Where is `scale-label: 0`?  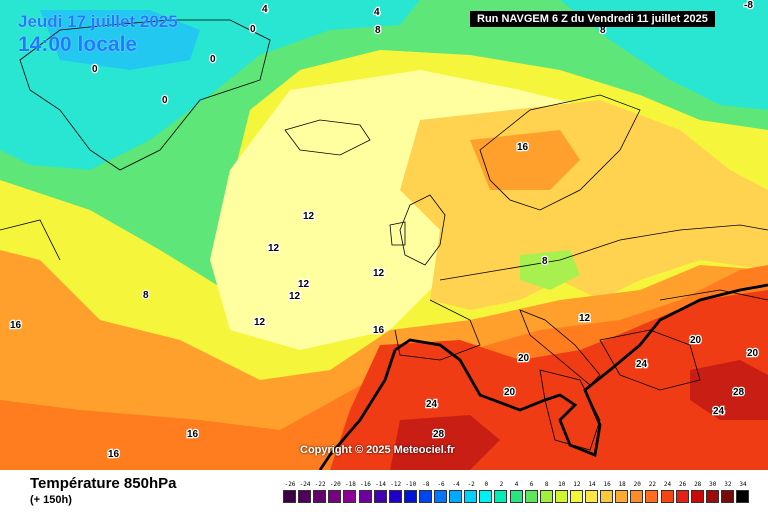 scale-label: 0 is located at coordinates (486, 484).